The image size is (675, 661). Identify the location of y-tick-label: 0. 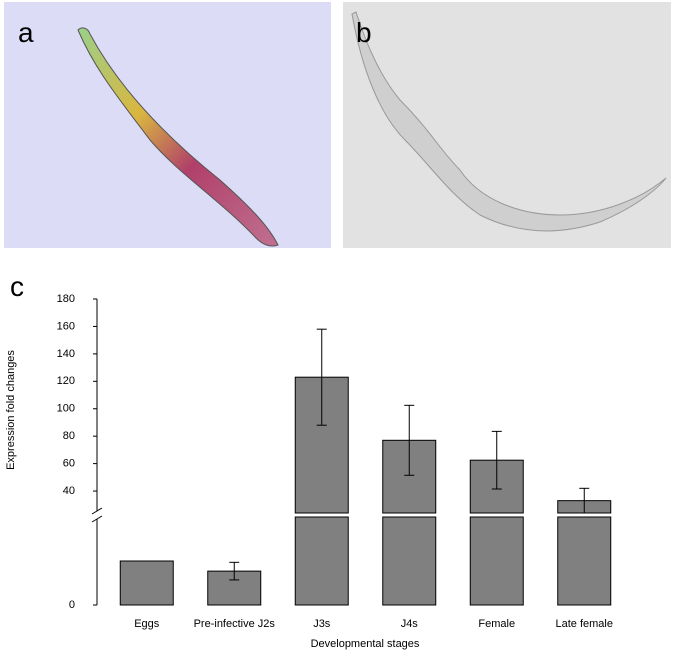
(72, 605).